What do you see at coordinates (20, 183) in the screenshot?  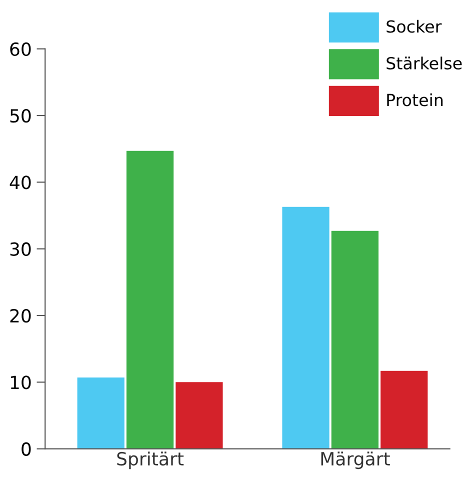 I see `y-tick-label: 40` at bounding box center [20, 183].